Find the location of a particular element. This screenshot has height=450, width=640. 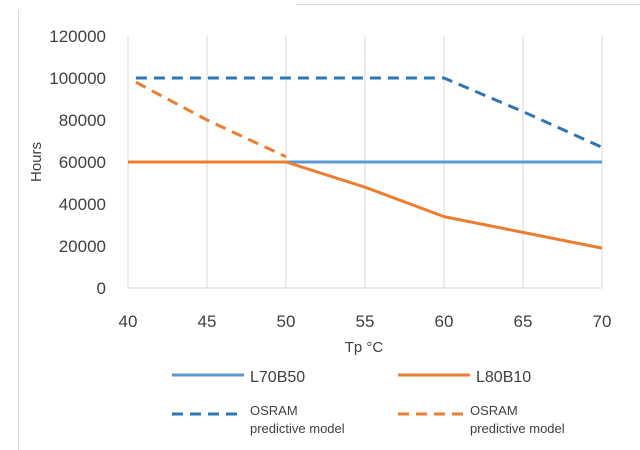

x-tick-label: 70 is located at coordinates (602, 321).